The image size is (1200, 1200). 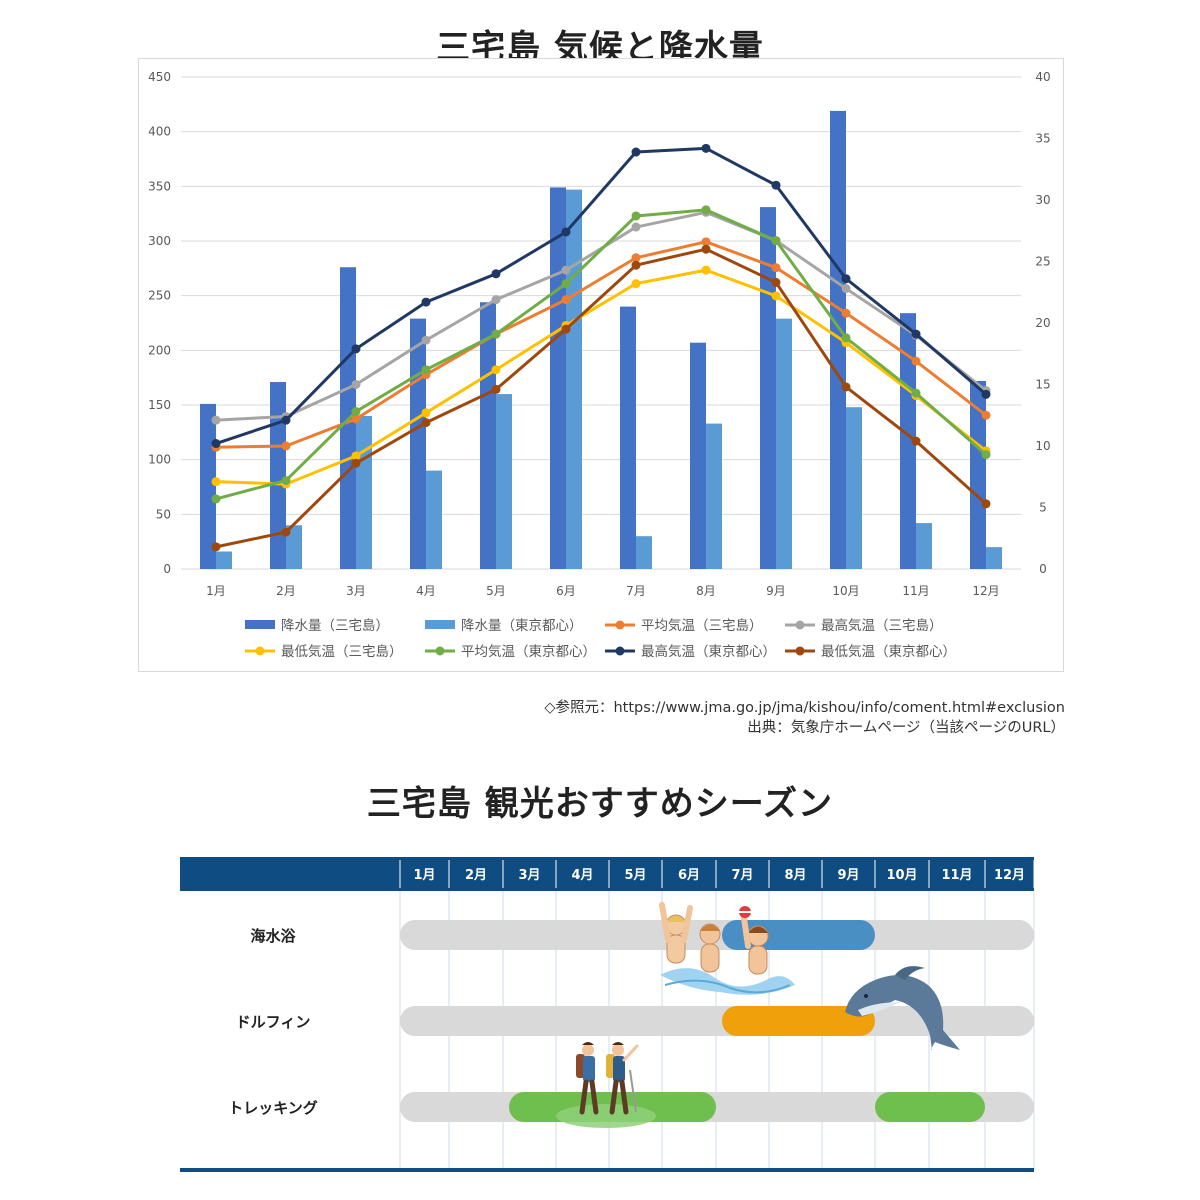 I want to click on y2-axis-tick-label: 35, so click(x=1042, y=139).